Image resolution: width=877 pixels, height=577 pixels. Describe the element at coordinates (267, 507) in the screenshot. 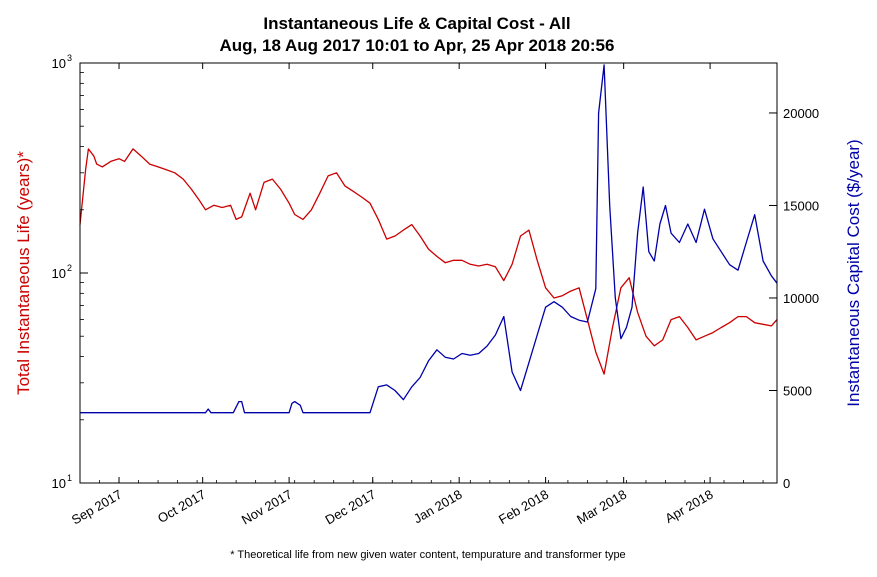

I see `x-tick-label: Nov 2017` at that location.